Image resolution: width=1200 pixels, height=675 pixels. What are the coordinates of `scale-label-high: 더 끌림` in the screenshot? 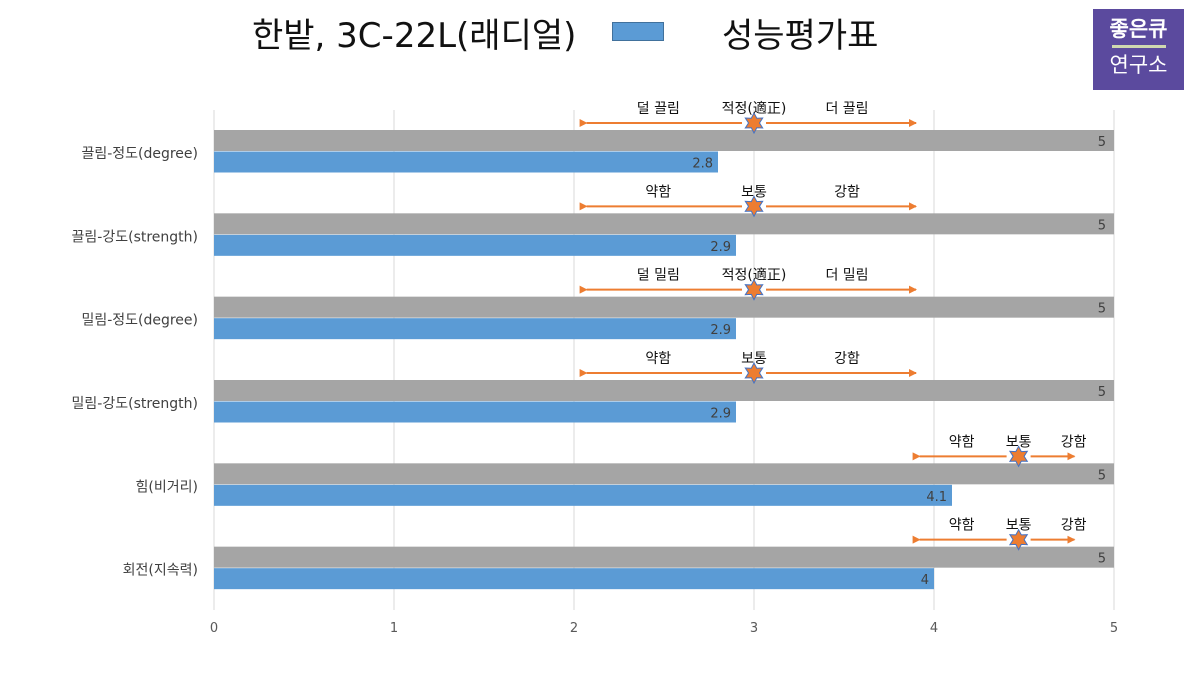 It's located at (846, 109).